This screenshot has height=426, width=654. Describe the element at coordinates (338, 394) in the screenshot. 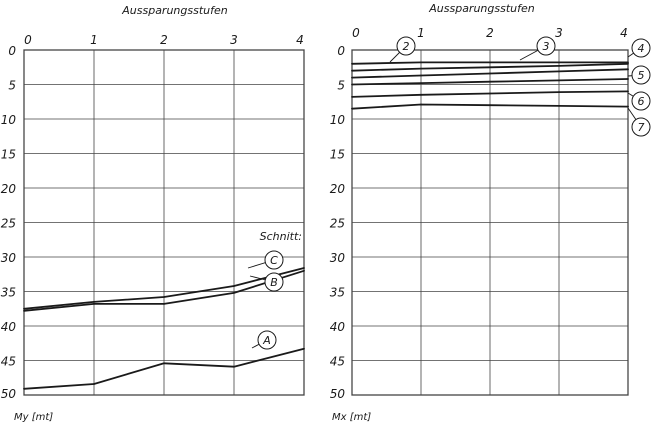

I see `mx-y-tick-label: 50` at that location.